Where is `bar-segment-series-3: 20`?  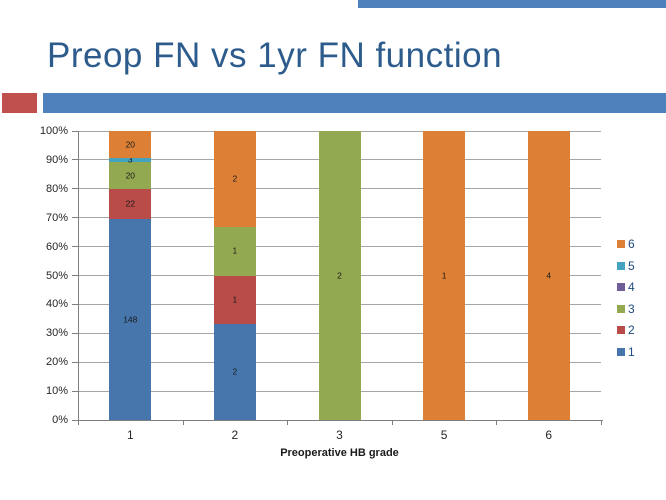
bar-segment-series-3: 20 is located at coordinates (130, 176).